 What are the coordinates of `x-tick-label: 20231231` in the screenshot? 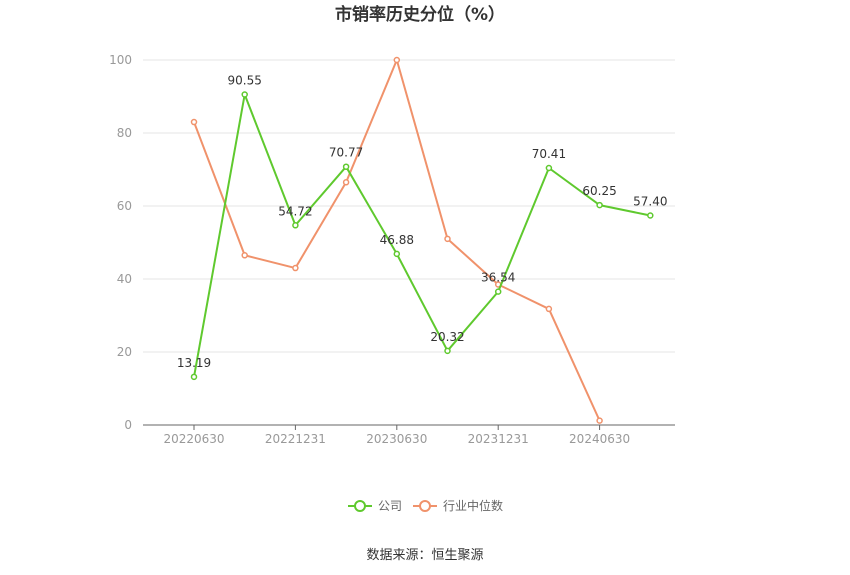 It's located at (498, 439).